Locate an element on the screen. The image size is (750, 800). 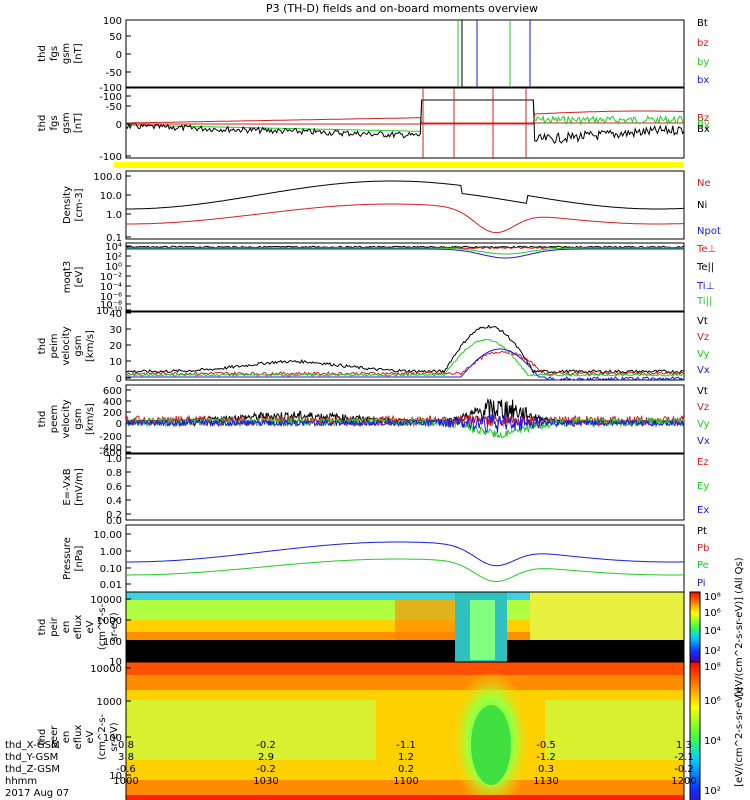
y-axis-label: [eV] is located at coordinates (79, 277).